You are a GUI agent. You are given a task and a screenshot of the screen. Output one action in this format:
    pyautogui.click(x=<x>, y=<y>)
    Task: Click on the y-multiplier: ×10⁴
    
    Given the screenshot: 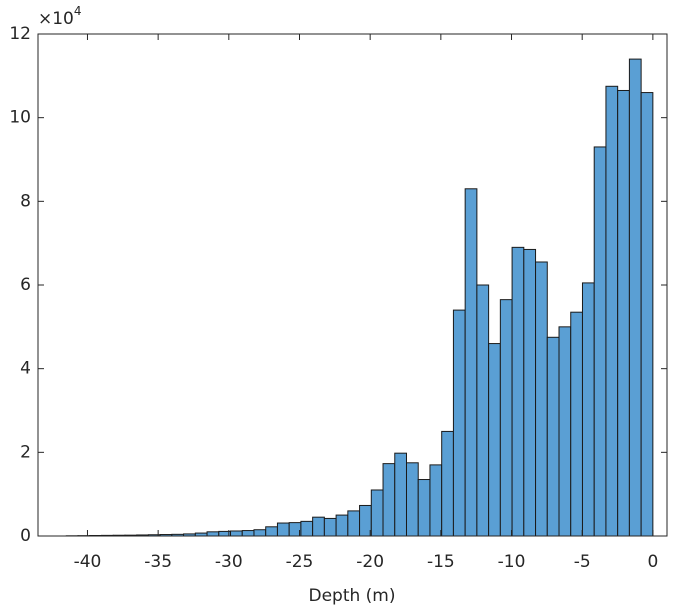 What is the action you would take?
    pyautogui.click(x=60, y=17)
    